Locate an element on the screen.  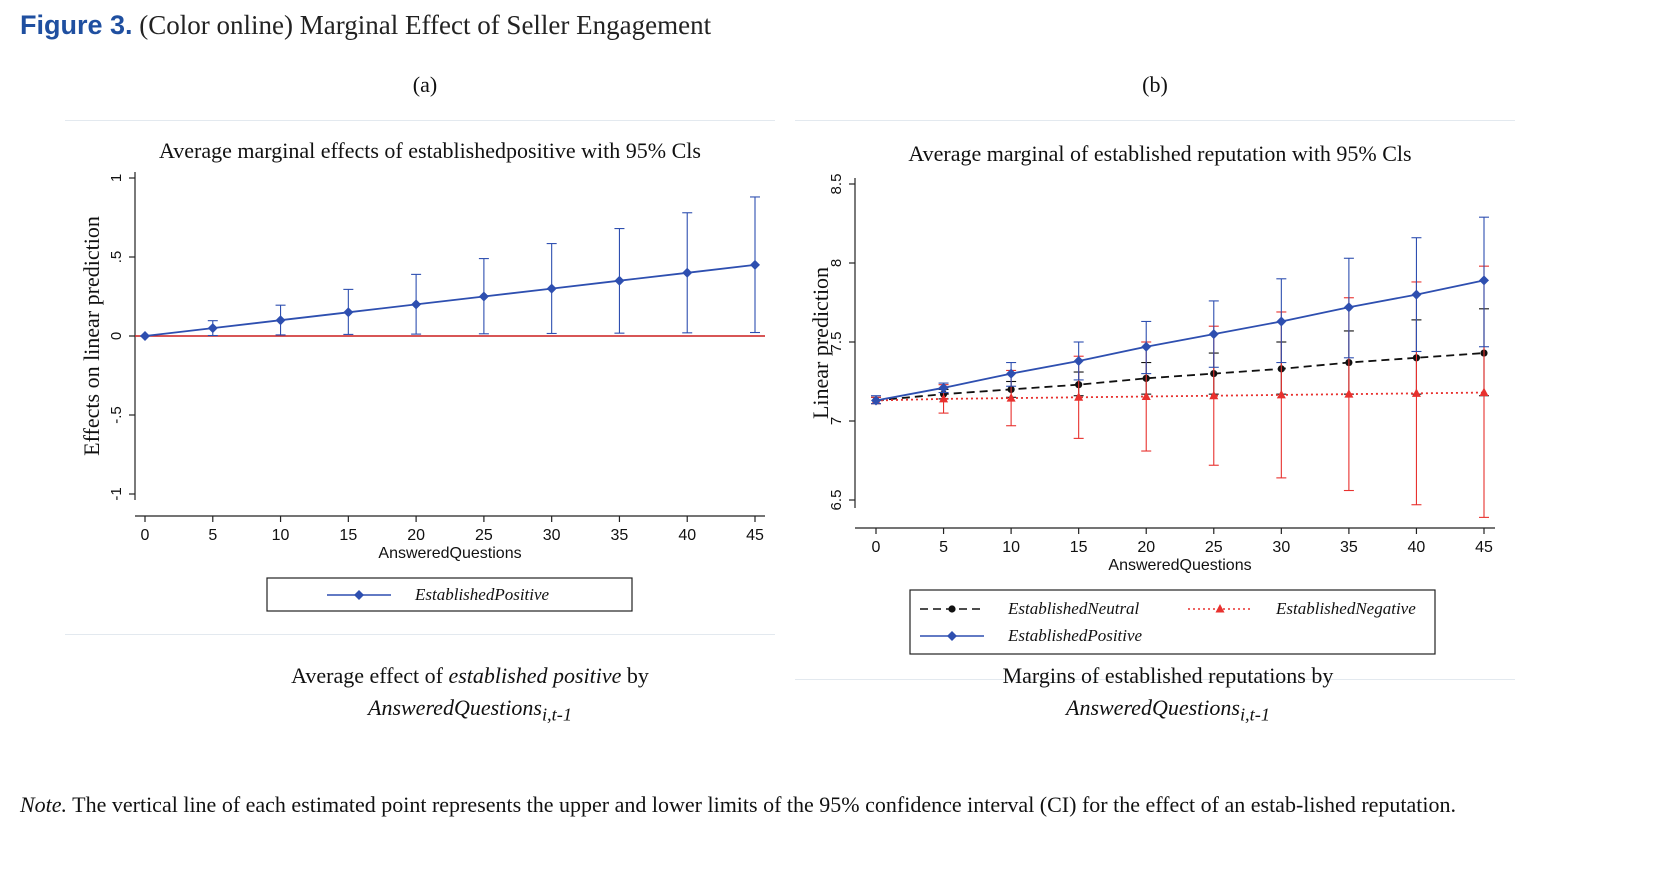
chart-b-legend-label: EstablishedPositive is located at coordinates (1075, 635).